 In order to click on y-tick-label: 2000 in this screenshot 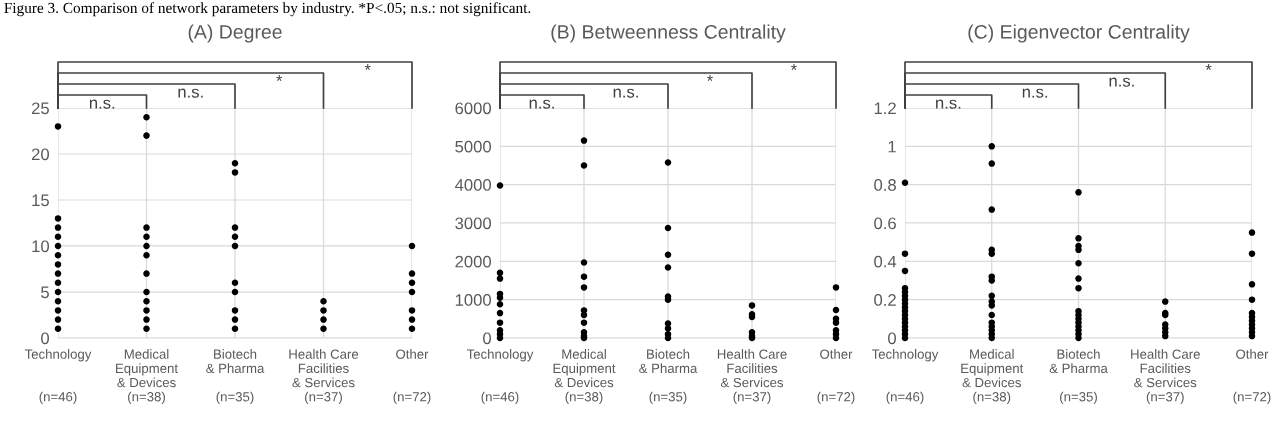, I will do `click(473, 261)`.